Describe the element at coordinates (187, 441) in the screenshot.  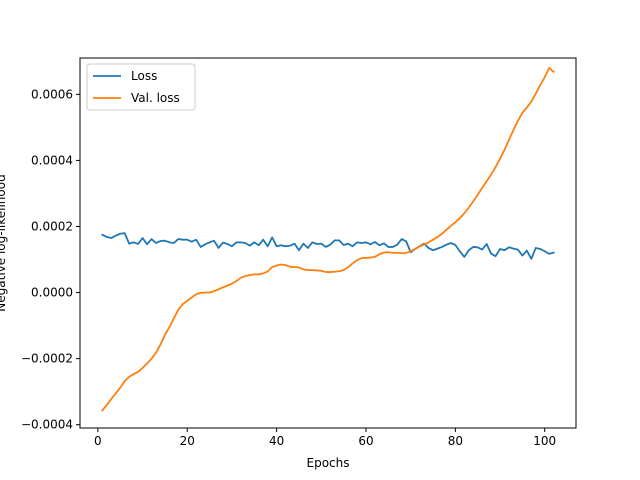
I see `x-tick-label: 20` at that location.